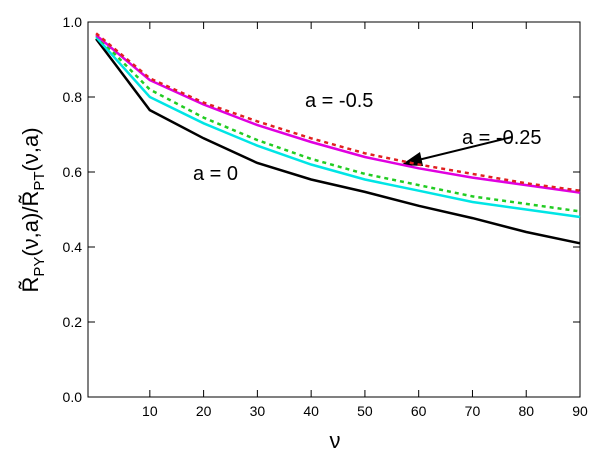 This screenshot has width=599, height=463. What do you see at coordinates (30, 231) in the screenshot?
I see `y-label-part: (ν,a)/` at bounding box center [30, 231].